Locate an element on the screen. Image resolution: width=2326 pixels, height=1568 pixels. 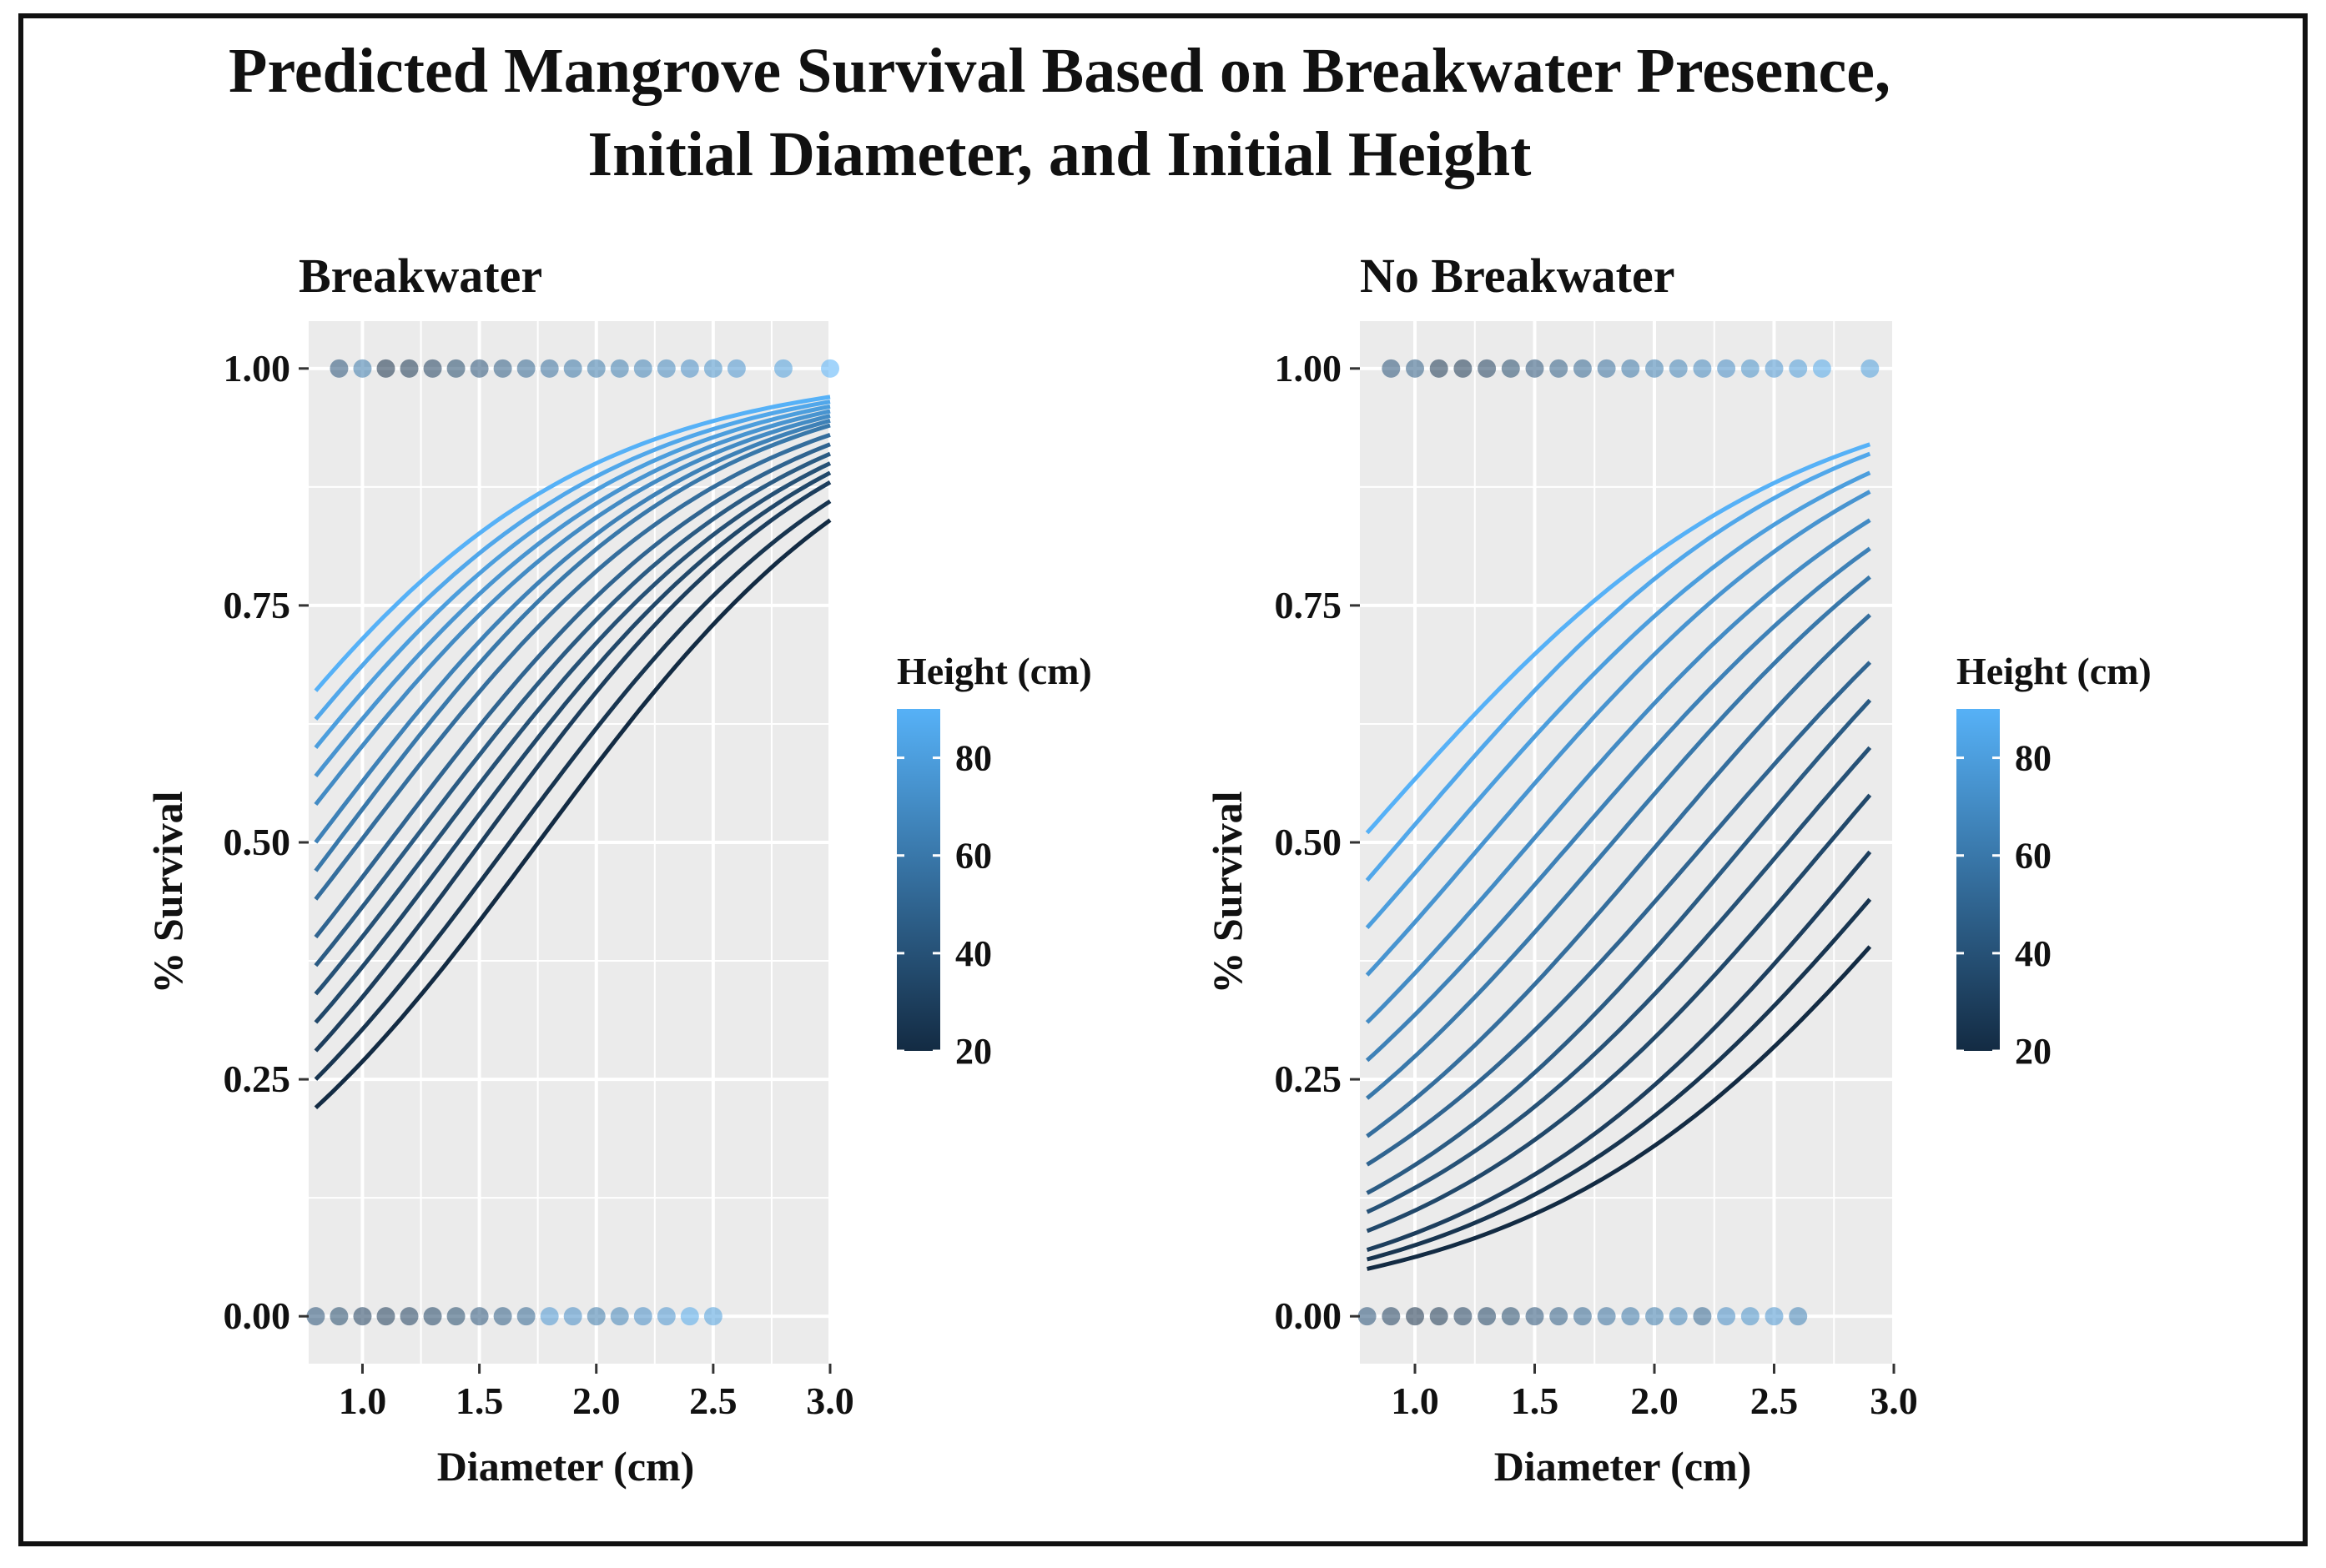
y-axis-label-no-breakwater: % Survival is located at coordinates (1228, 892).